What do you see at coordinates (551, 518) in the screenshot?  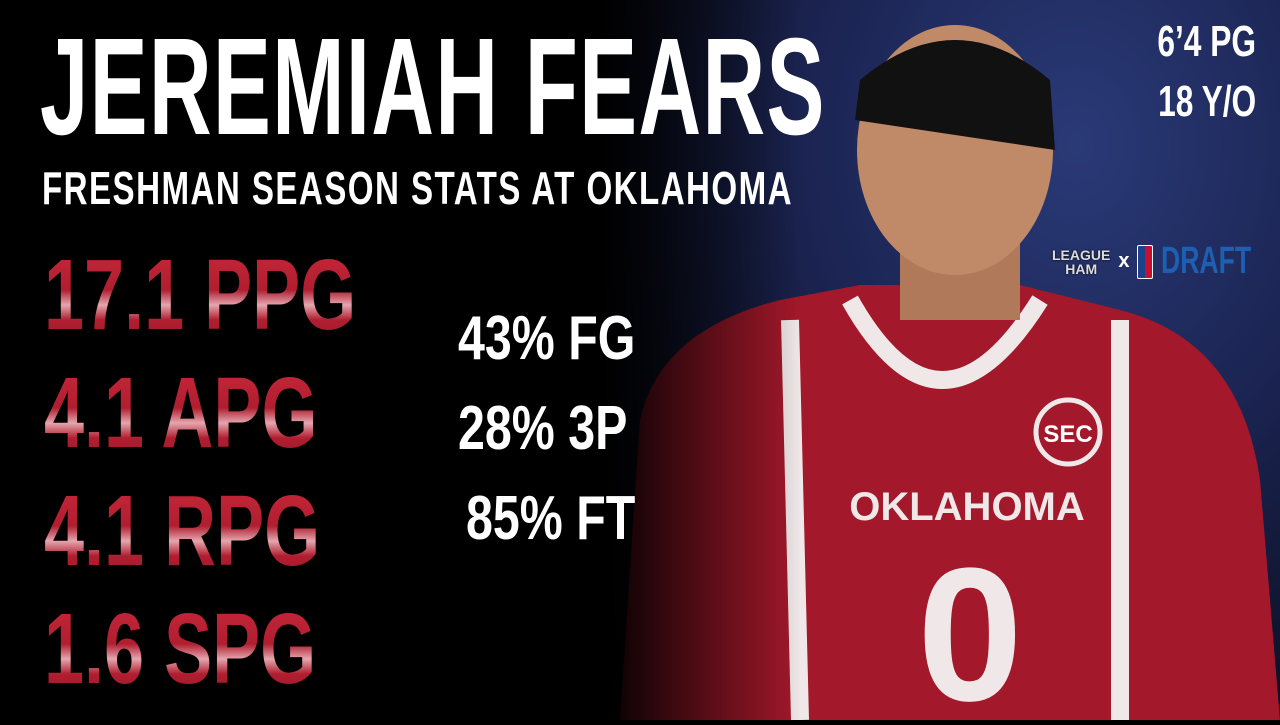 I see `stat-ft: 85% FT` at bounding box center [551, 518].